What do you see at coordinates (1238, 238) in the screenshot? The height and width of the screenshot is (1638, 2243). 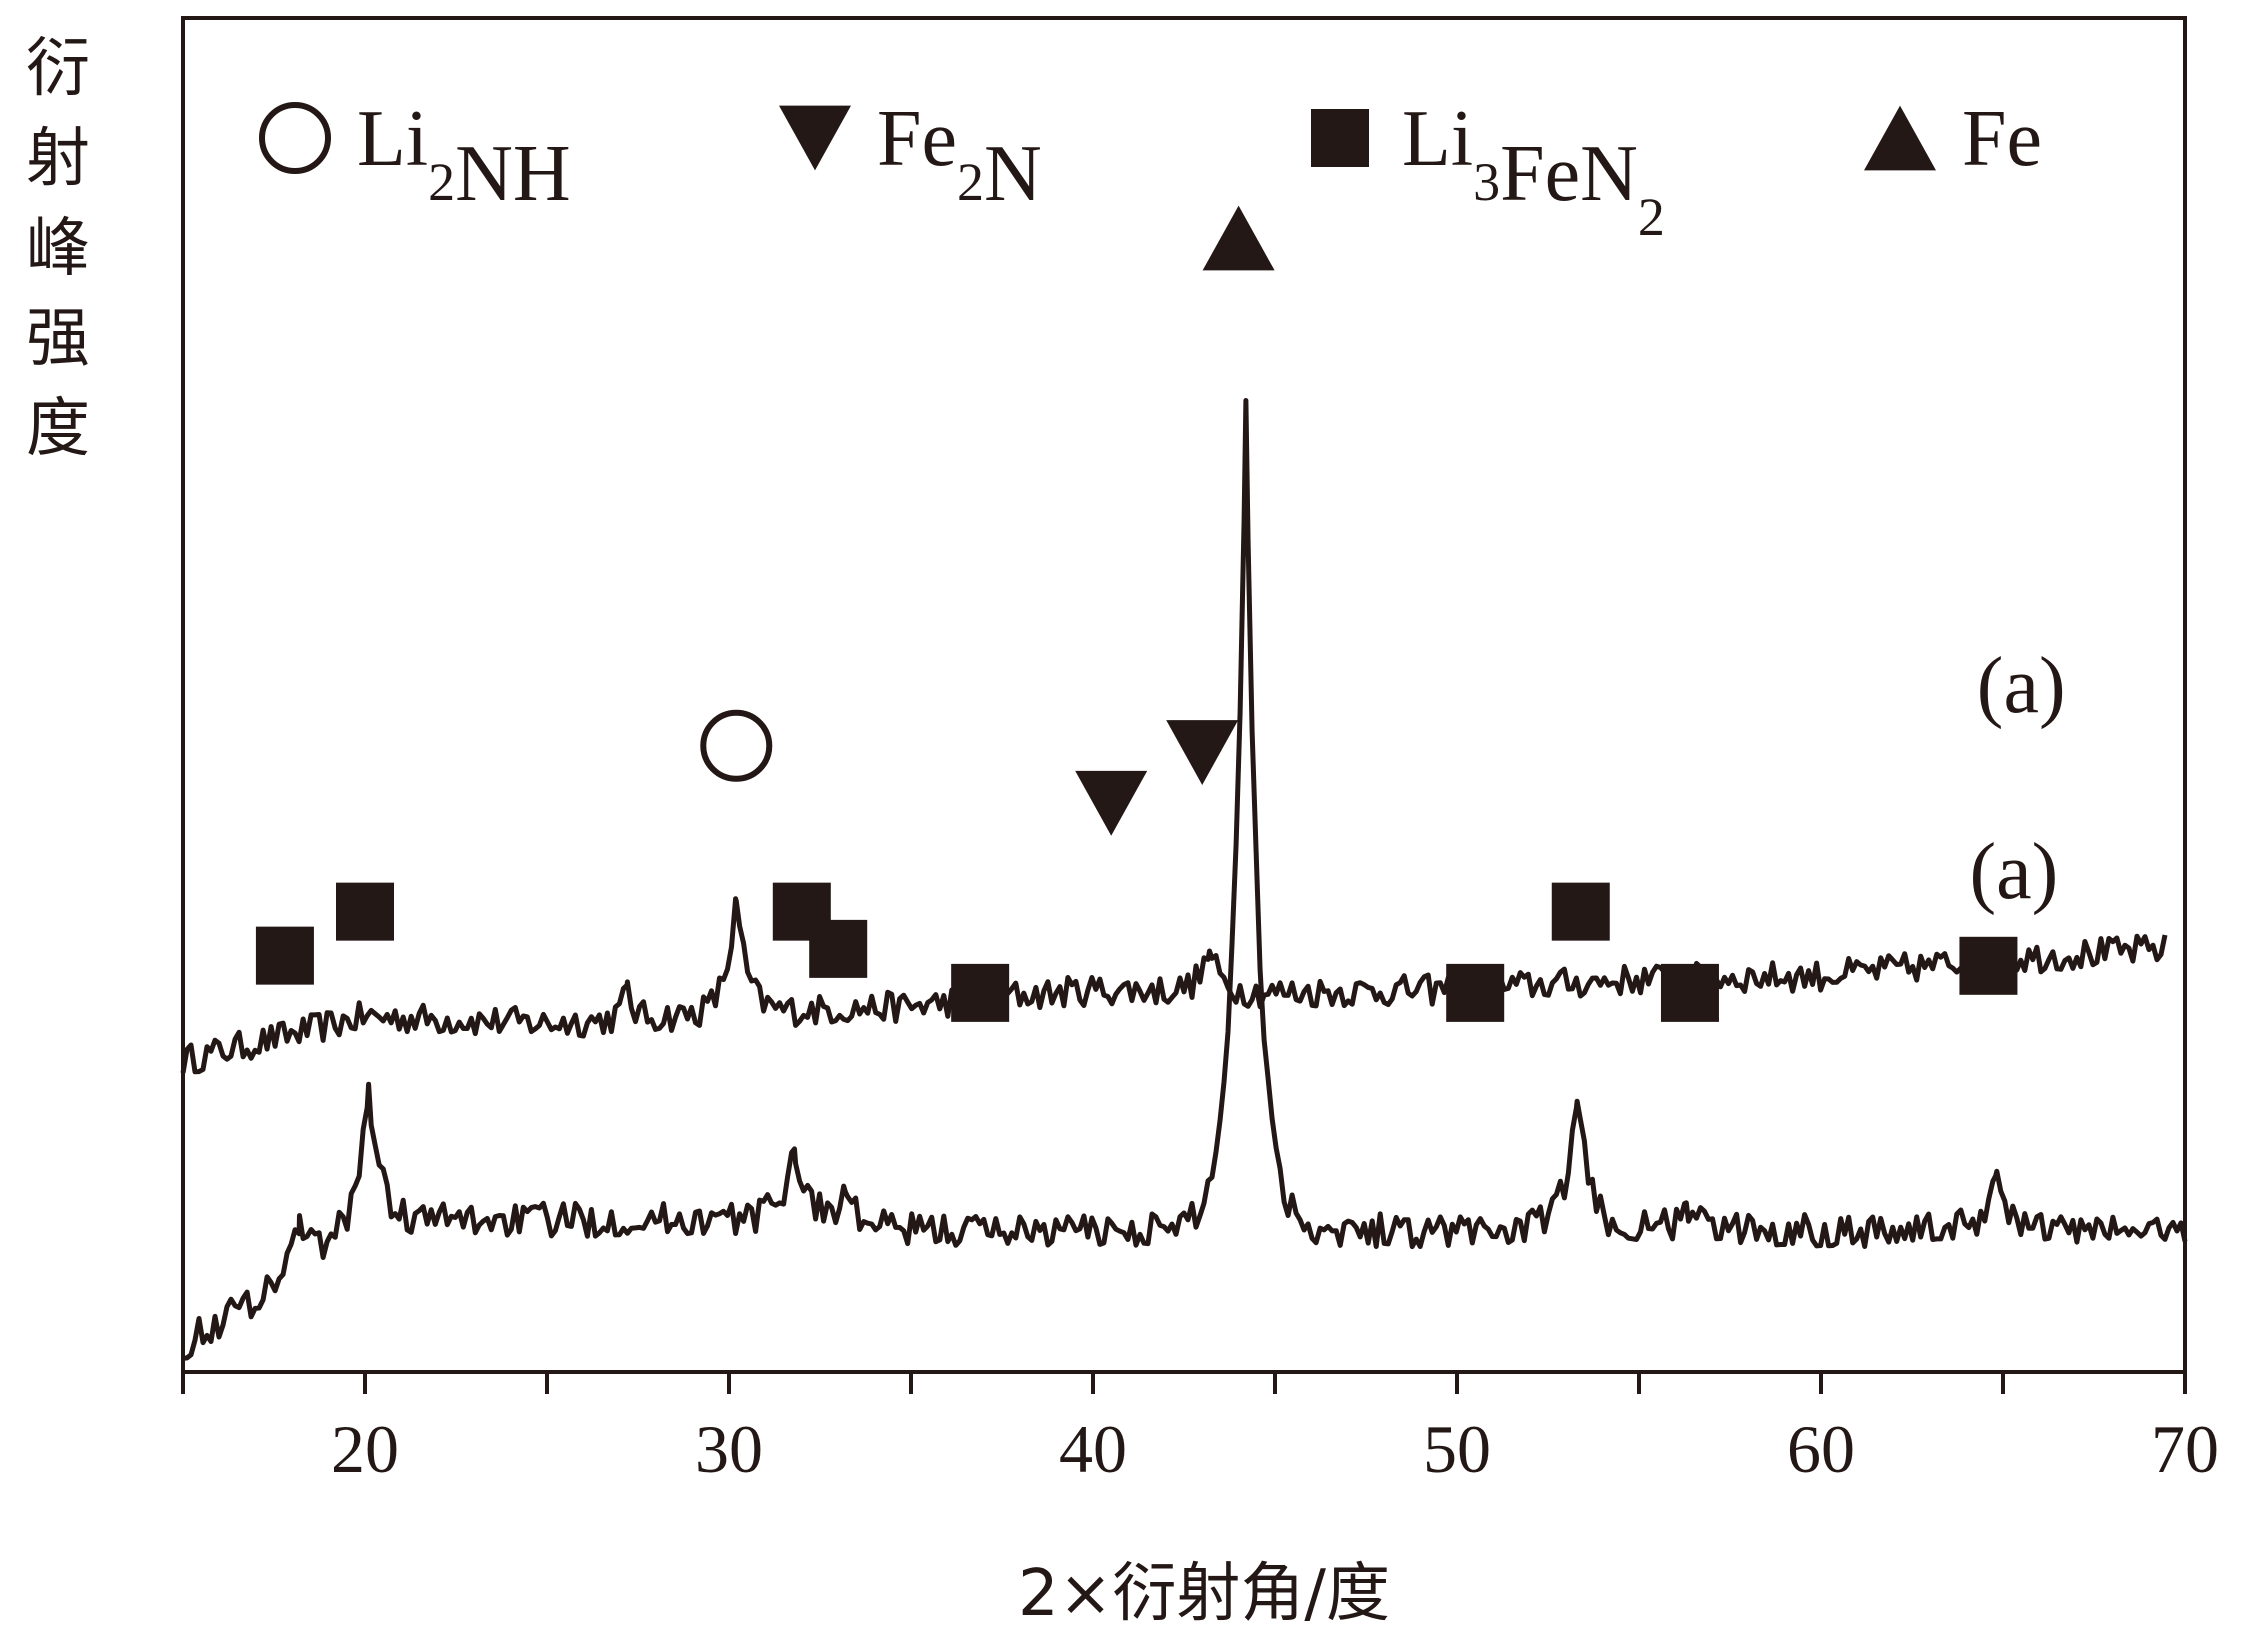 I see `up-triangle-marker` at bounding box center [1238, 238].